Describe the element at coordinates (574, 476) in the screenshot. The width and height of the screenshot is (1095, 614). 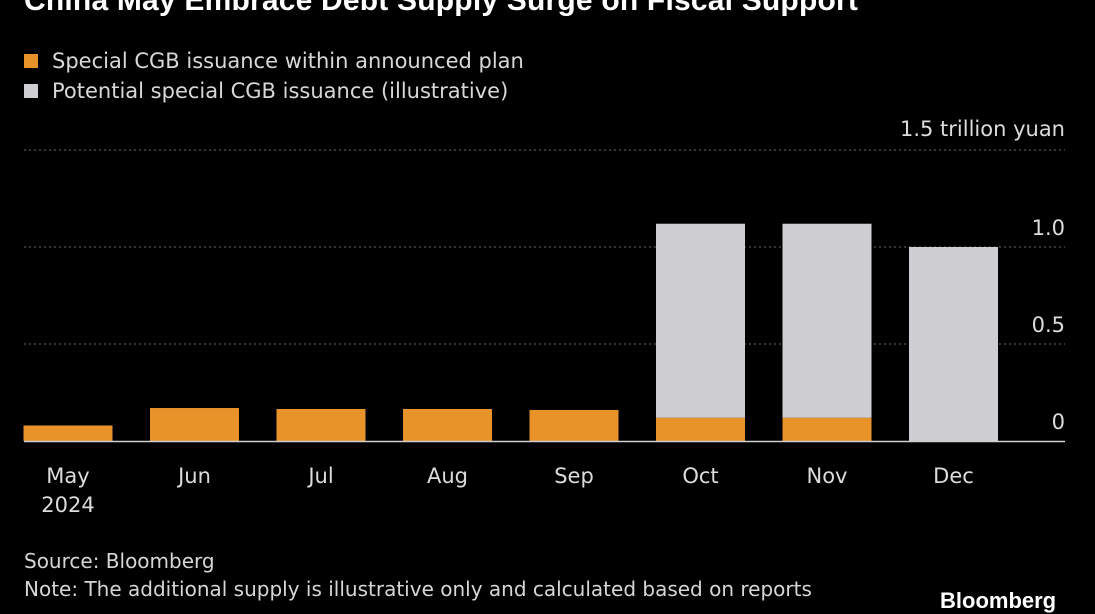
I see `x-tick-label: Sep` at that location.